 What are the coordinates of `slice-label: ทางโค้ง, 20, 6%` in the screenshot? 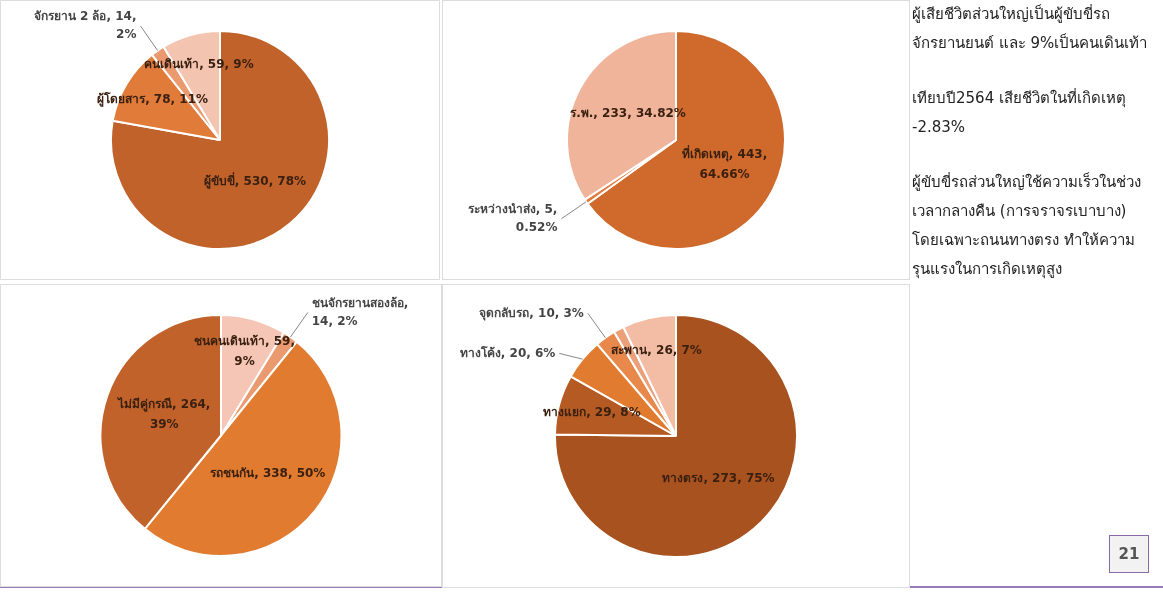 It's located at (507, 352).